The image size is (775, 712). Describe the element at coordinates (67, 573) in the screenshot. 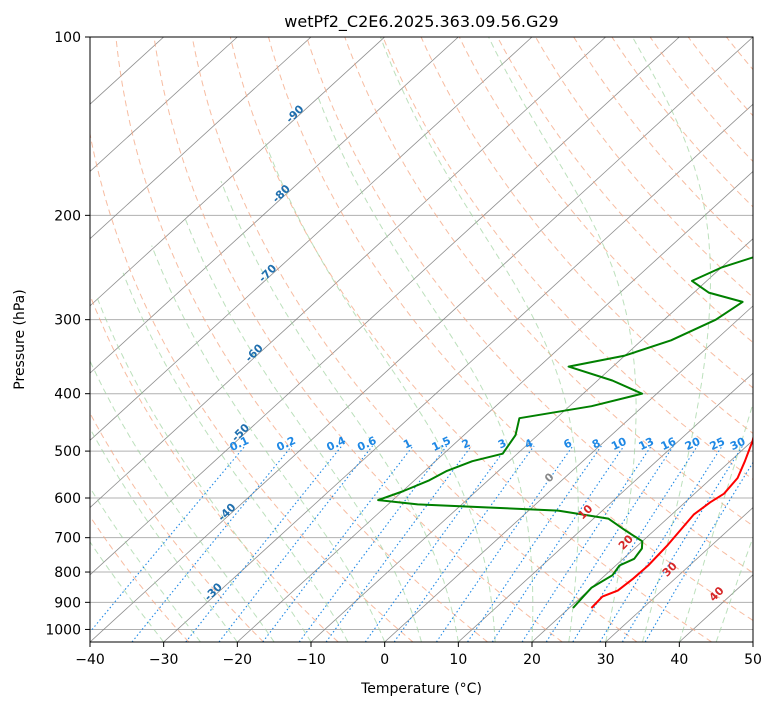

I see `y-tick-label: 800` at that location.